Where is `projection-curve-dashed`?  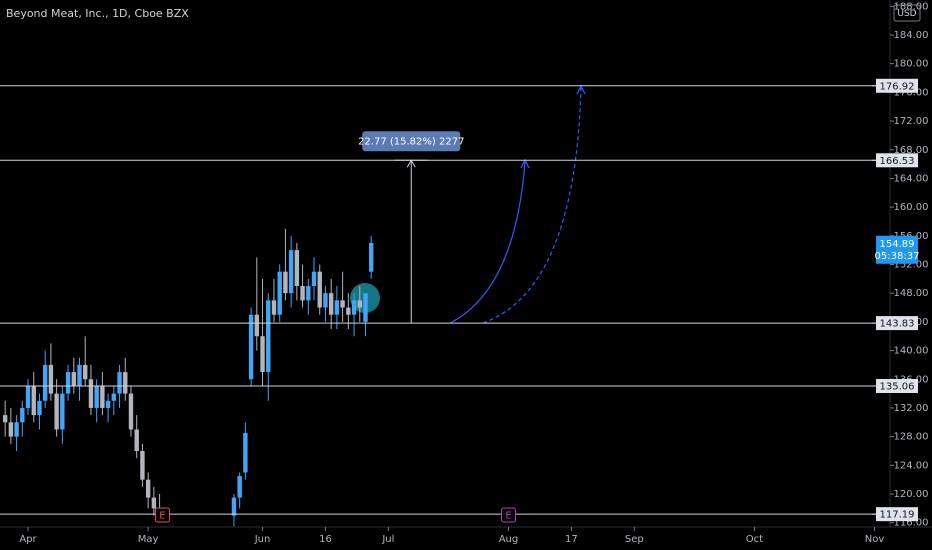 projection-curve-dashed is located at coordinates (532, 205).